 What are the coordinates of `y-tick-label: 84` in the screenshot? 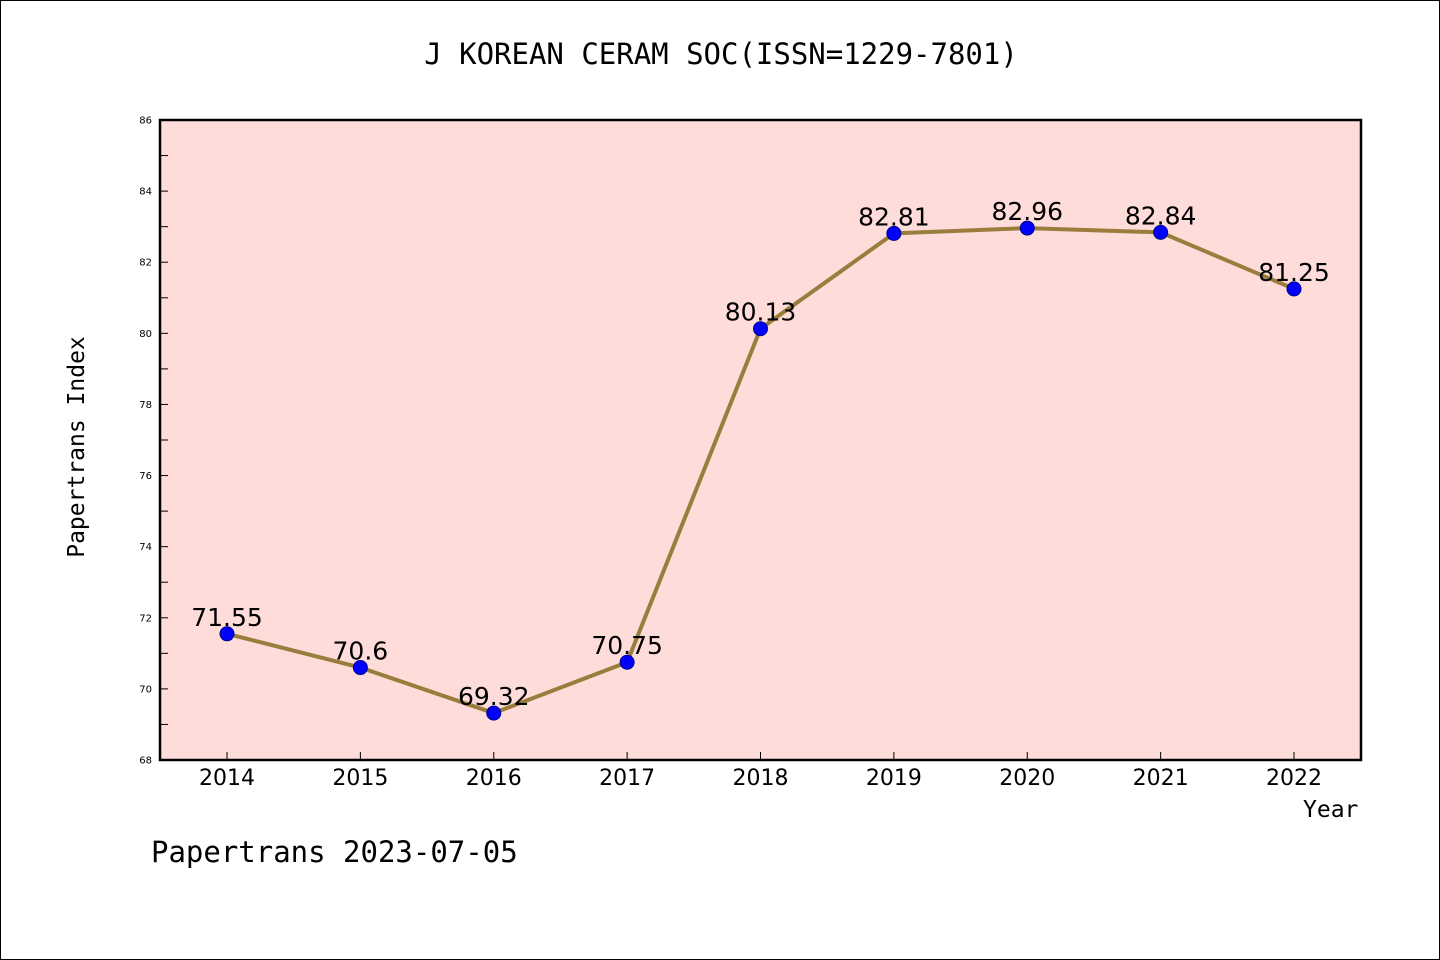 It's located at (145, 192).